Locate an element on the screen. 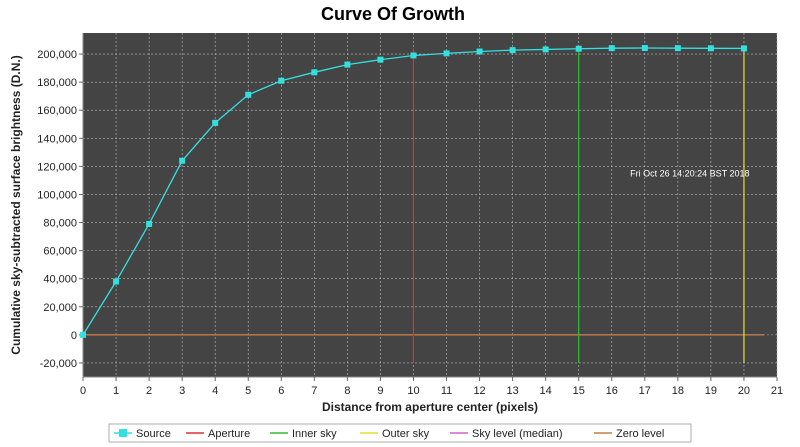 The height and width of the screenshot is (447, 800). y-tick-label: -20,000 is located at coordinates (58, 364).